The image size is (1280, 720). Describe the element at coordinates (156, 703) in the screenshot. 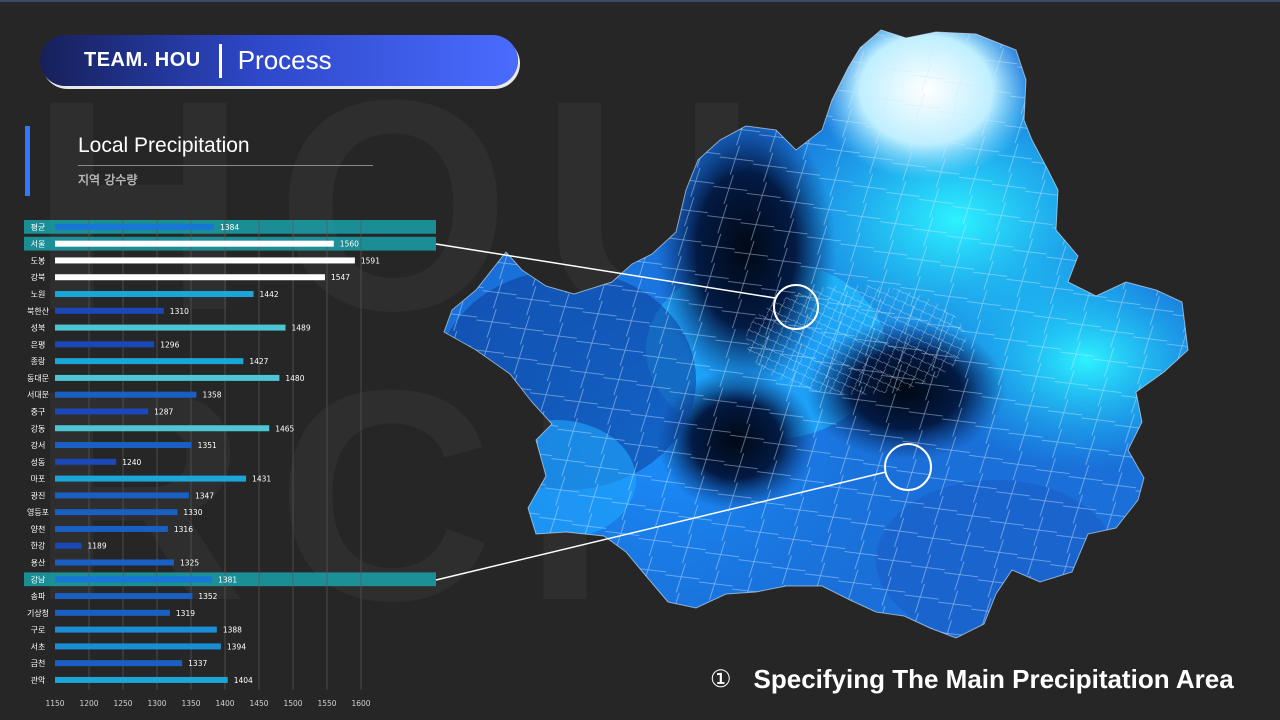

I see `x-tick-label: 1300` at that location.